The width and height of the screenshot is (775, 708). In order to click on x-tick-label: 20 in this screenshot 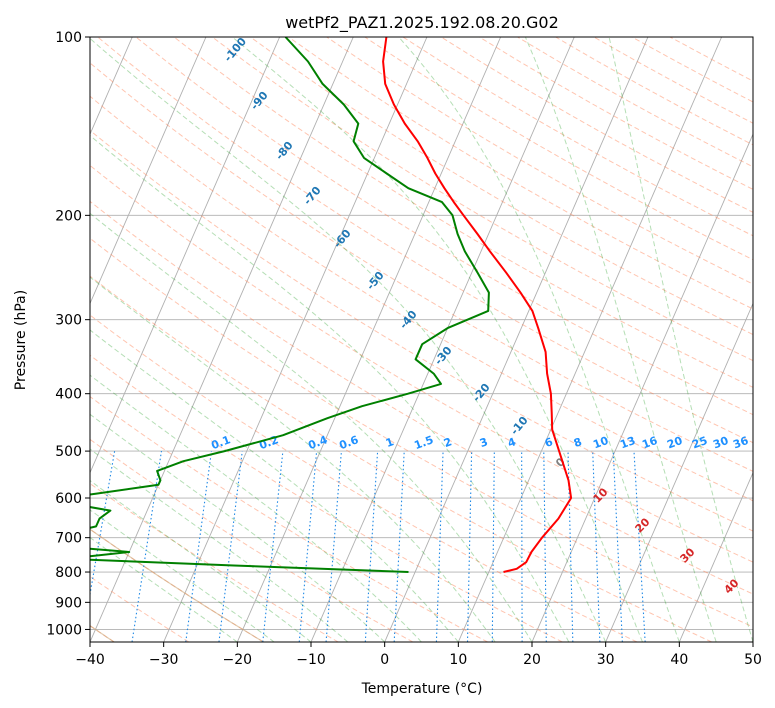, I will do `click(532, 660)`.